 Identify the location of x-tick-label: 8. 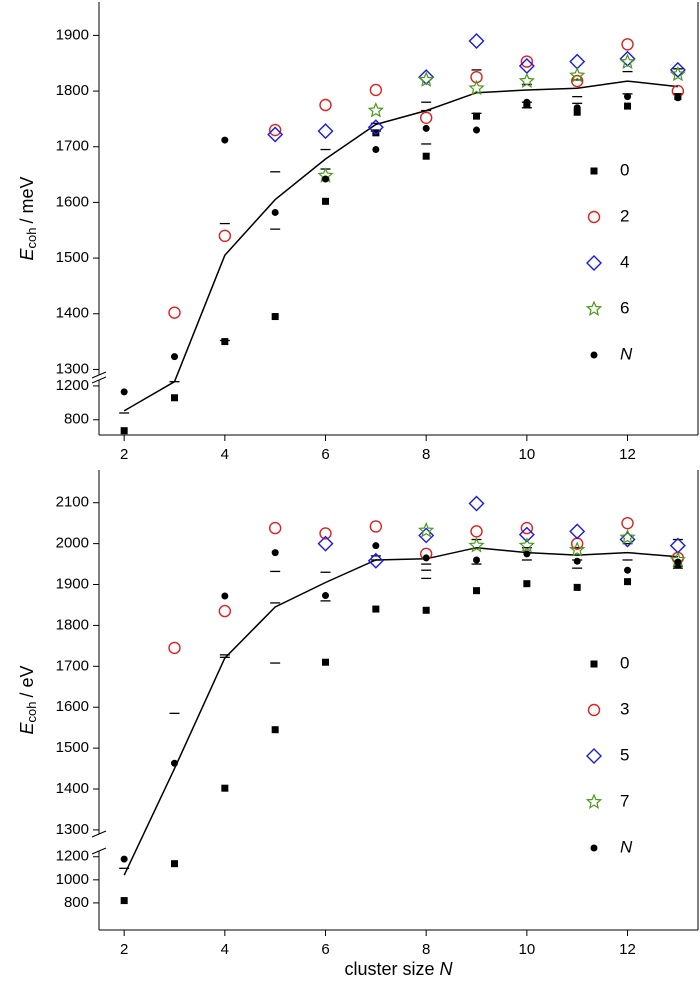
(426, 454).